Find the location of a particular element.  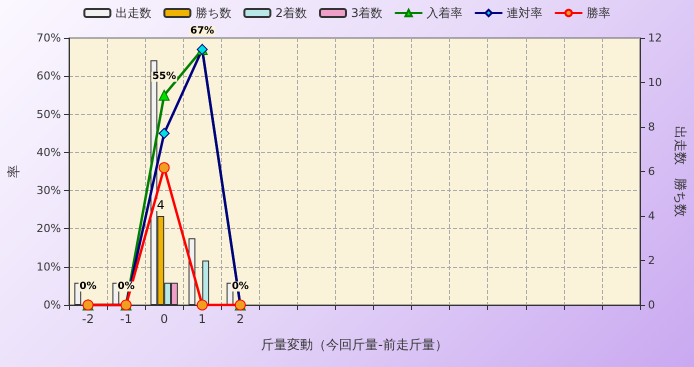

y2-tick-label: 8 is located at coordinates (651, 127).